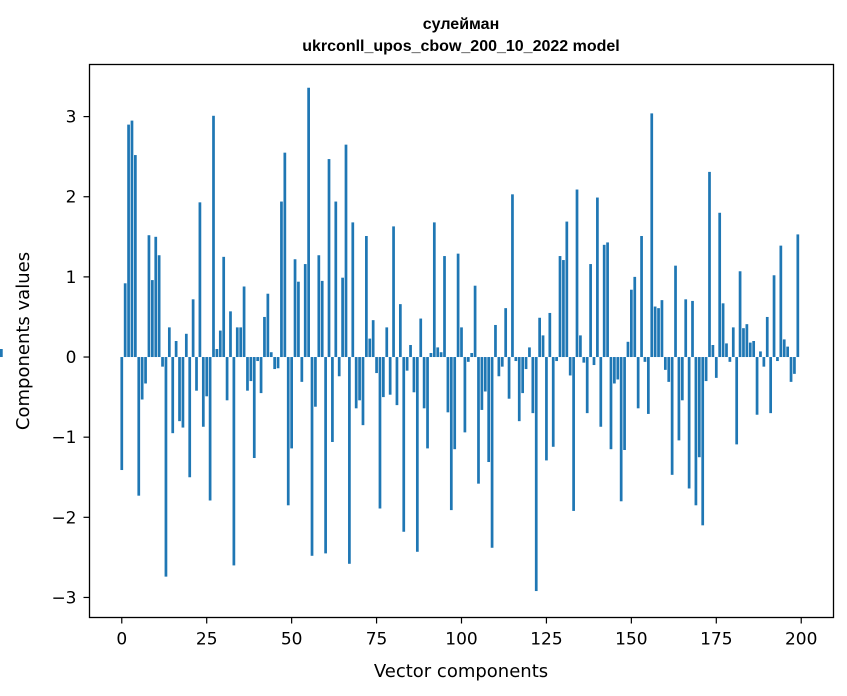 The image size is (847, 696). What do you see at coordinates (63, 438) in the screenshot?
I see `y-tick-label--1: −1` at bounding box center [63, 438].